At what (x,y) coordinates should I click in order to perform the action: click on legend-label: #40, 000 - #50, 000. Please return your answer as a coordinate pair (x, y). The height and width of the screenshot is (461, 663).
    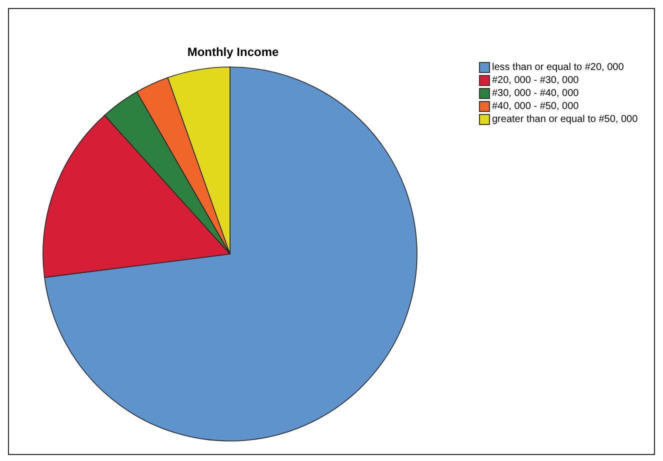
    Looking at the image, I should click on (535, 106).